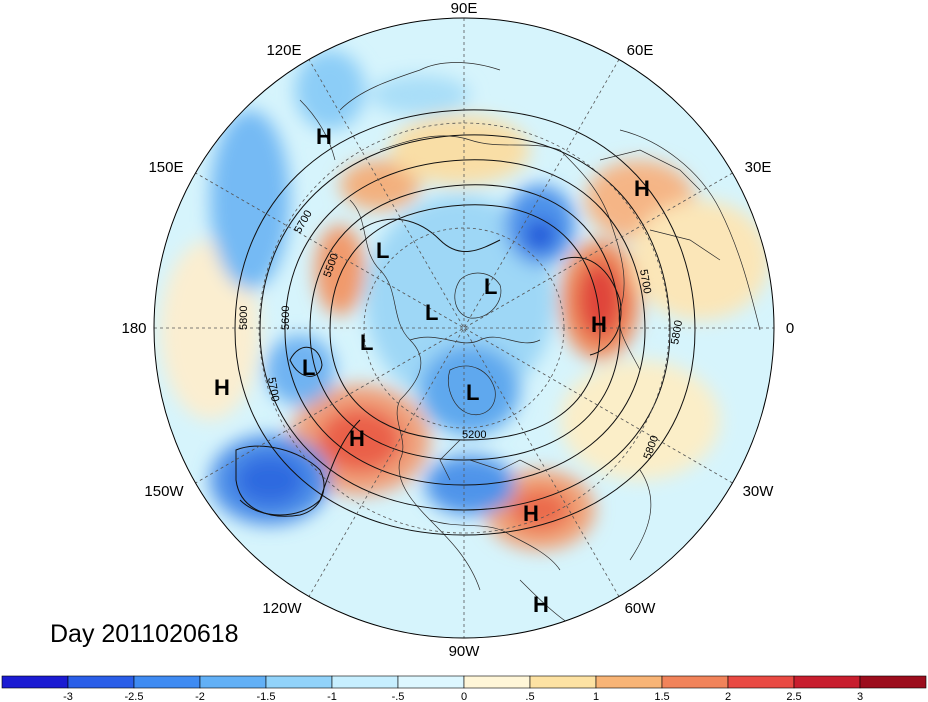  What do you see at coordinates (68, 696) in the screenshot?
I see `colorbar-tick-label: -3` at bounding box center [68, 696].